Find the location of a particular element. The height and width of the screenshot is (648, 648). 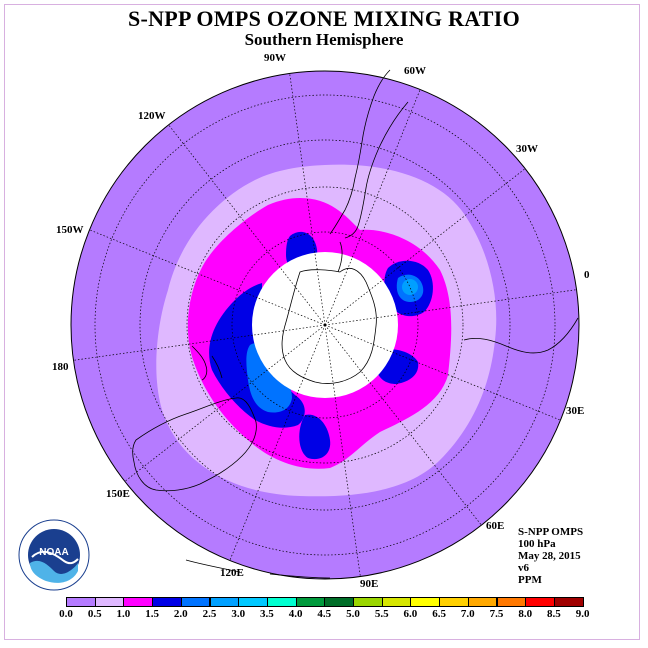

lon-label-90w: 90W is located at coordinates (275, 58).